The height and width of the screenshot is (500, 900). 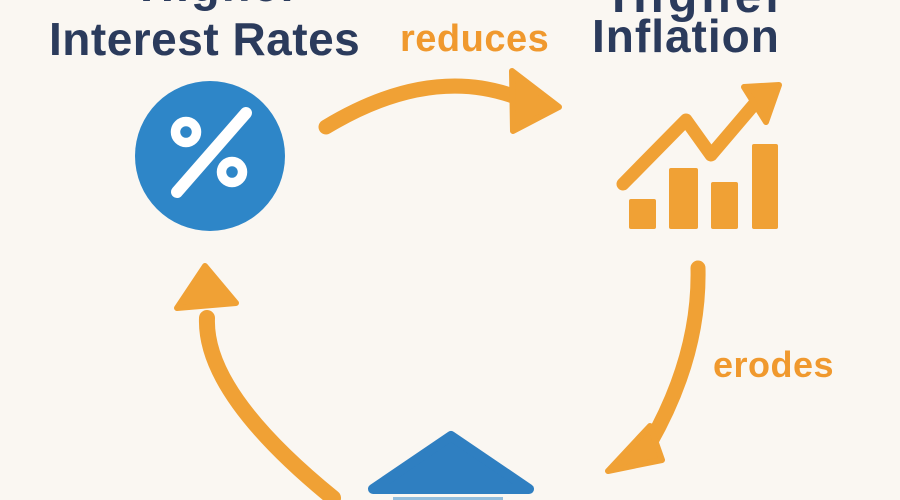 I want to click on reduces-label: reduces, so click(x=475, y=39).